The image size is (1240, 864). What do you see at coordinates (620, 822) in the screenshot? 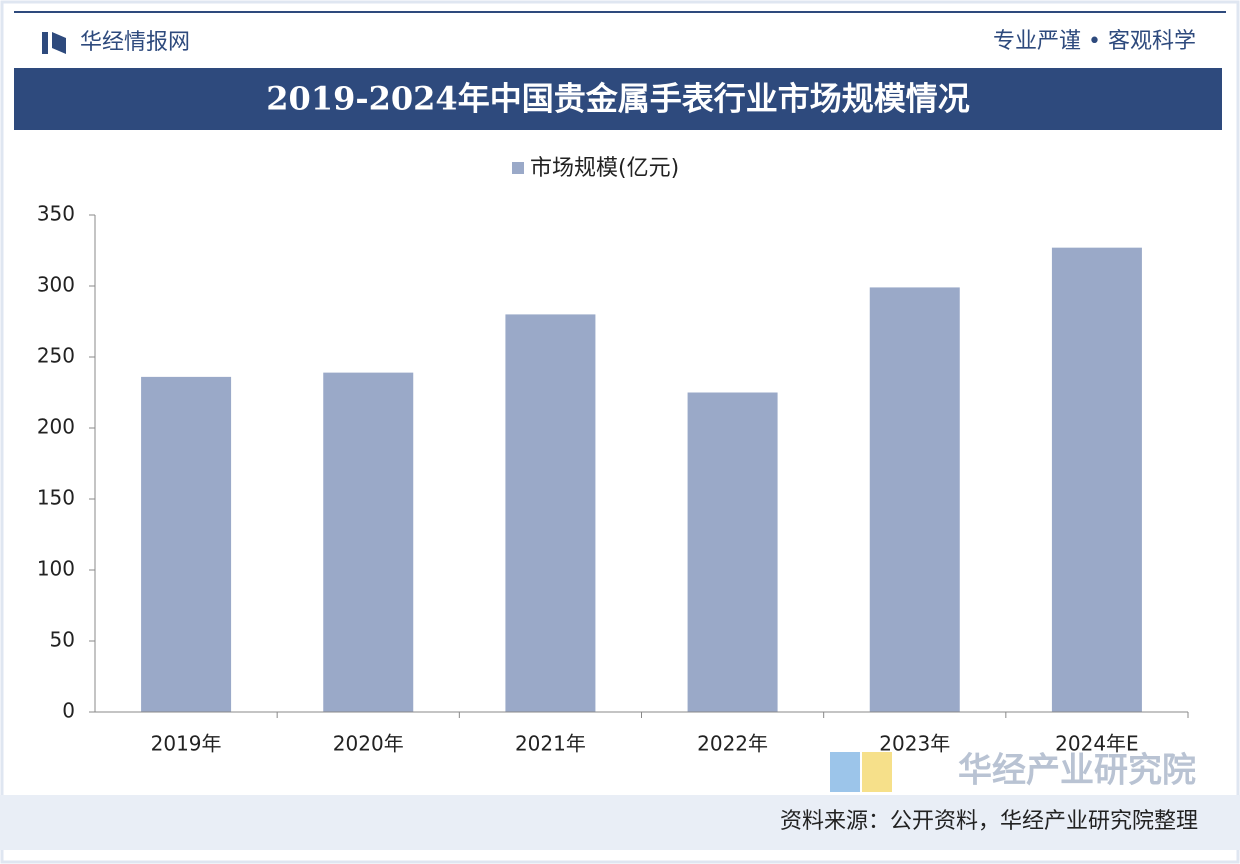
I see `footer-band` at bounding box center [620, 822].